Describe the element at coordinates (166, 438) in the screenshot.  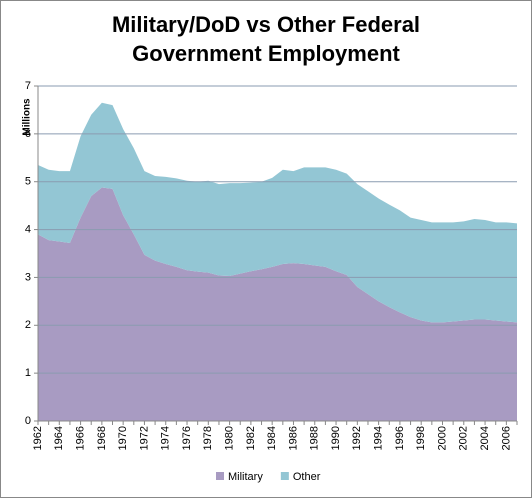
I see `x-tick-label: 1974` at that location.